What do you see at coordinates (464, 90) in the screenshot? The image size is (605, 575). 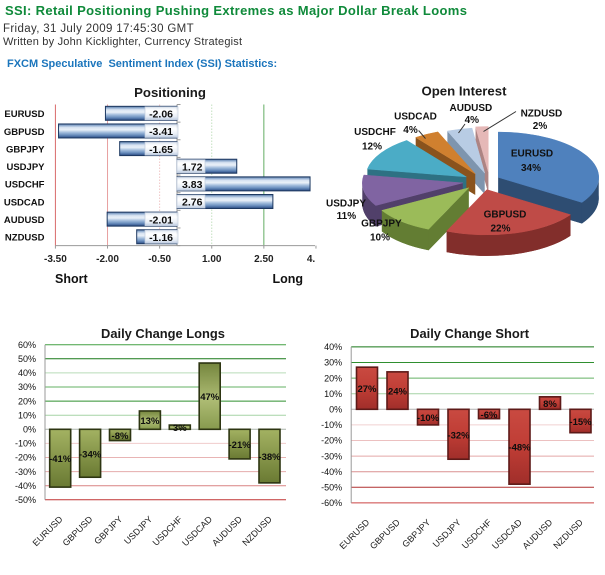 I see `svg-text: Open Interest` at bounding box center [464, 90].